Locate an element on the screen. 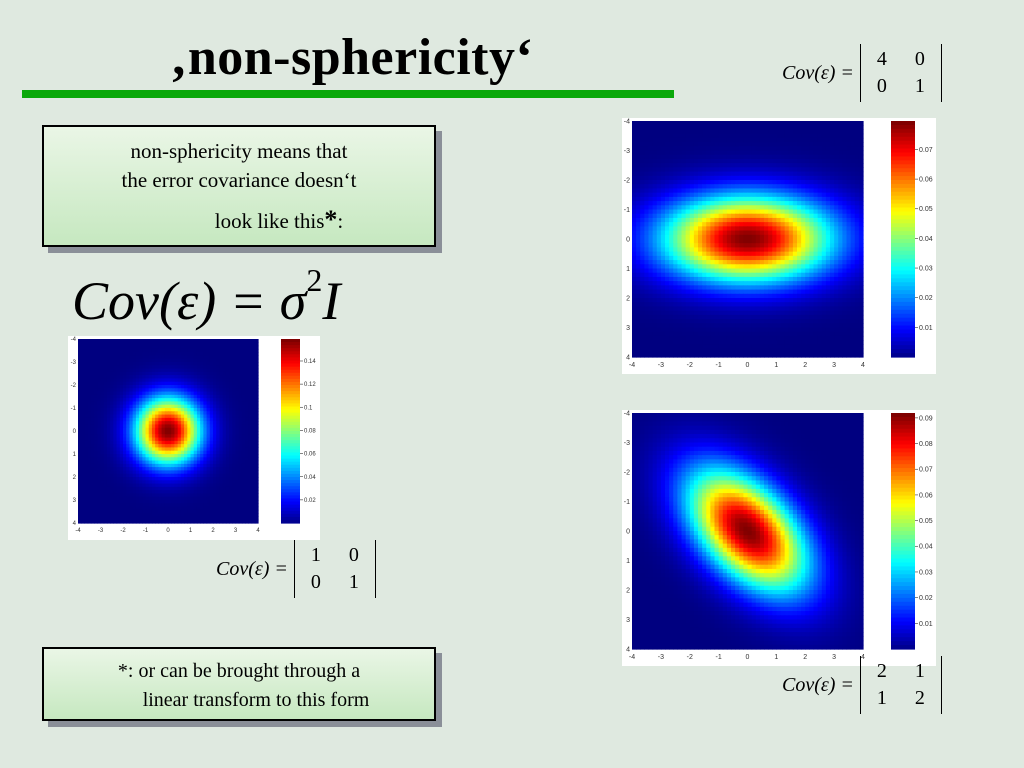  x-tick-label: -1 is located at coordinates (146, 531).